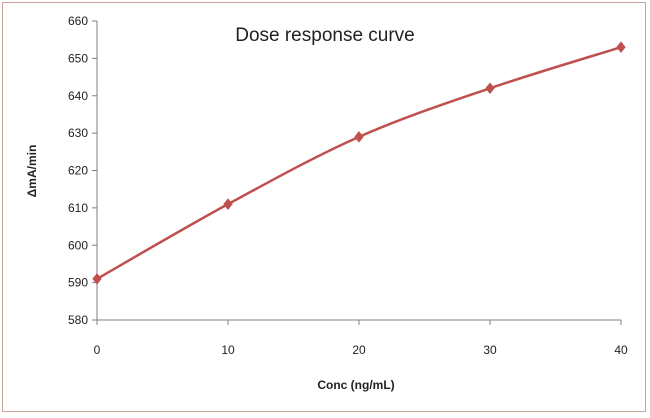  I want to click on x-tick-label-10: 10, so click(228, 350).